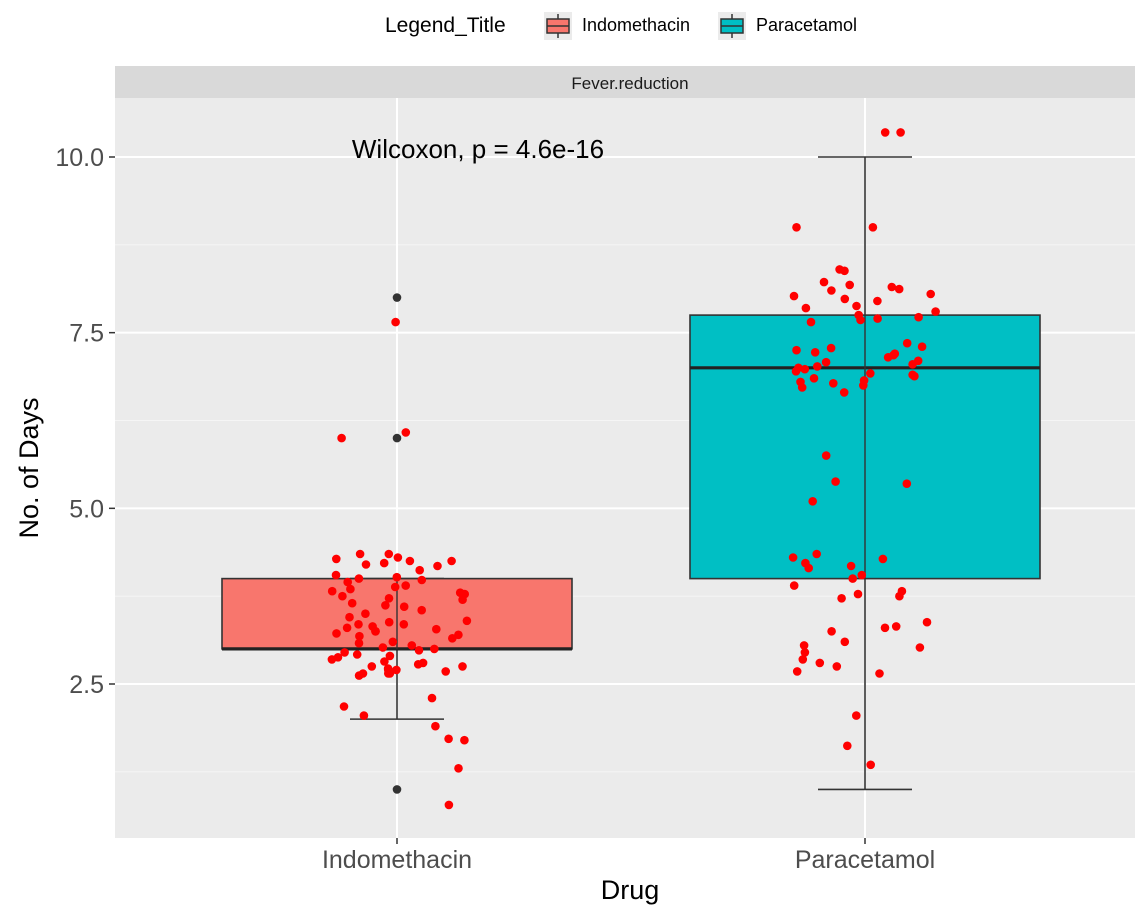  Describe the element at coordinates (29, 467) in the screenshot. I see `y-axis-title: No. of Days` at that location.